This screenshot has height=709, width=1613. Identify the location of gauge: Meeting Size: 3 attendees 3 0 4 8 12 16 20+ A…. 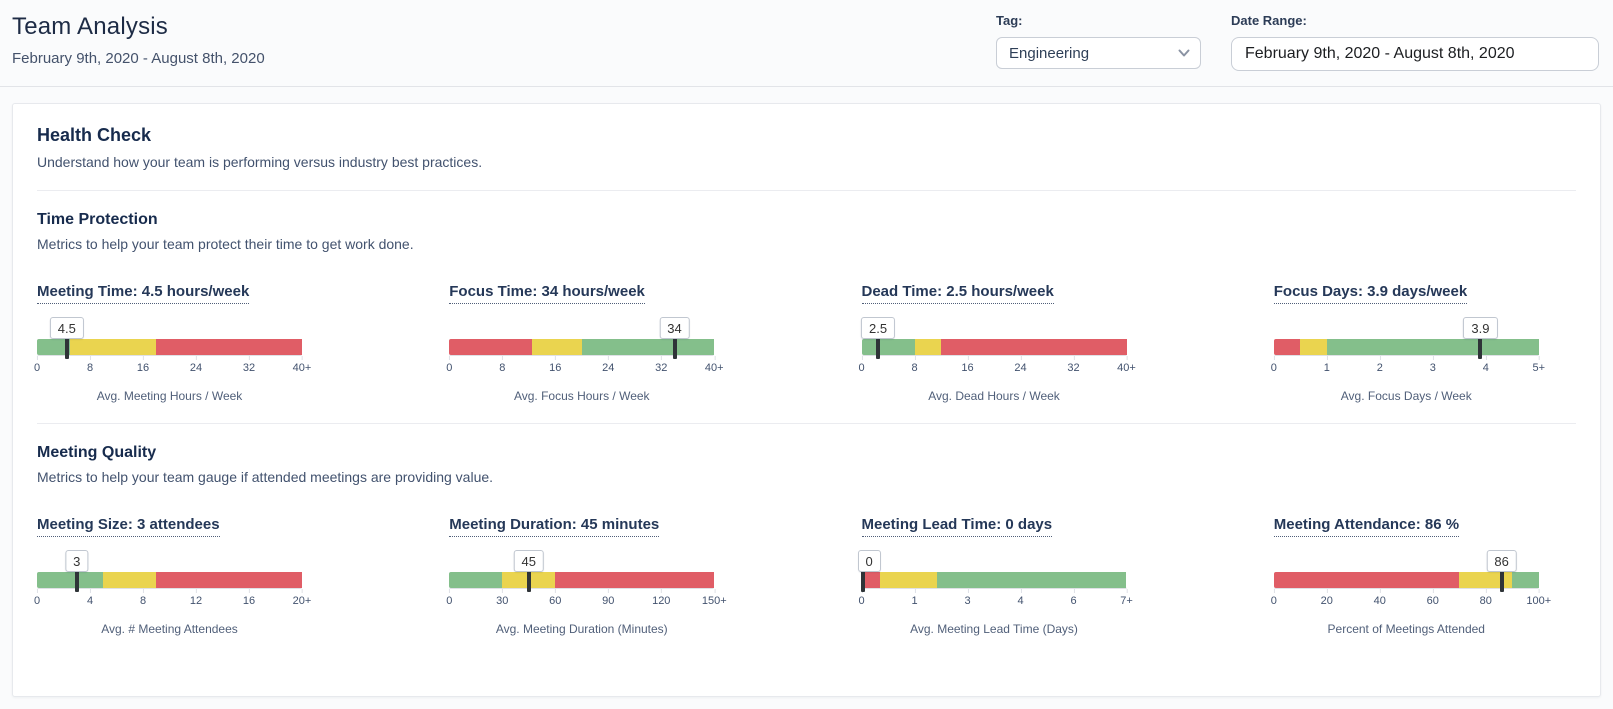
(186, 576).